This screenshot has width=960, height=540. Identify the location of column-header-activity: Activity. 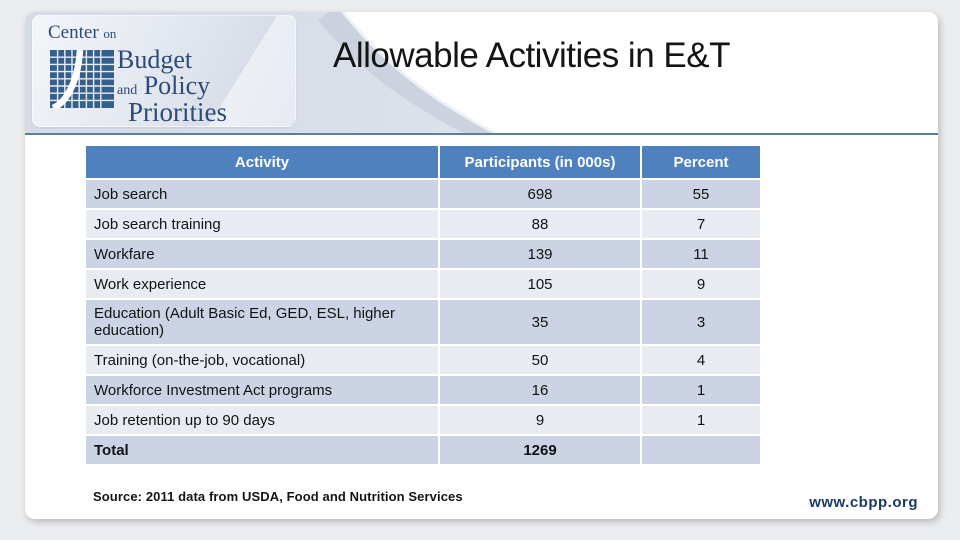
(262, 162).